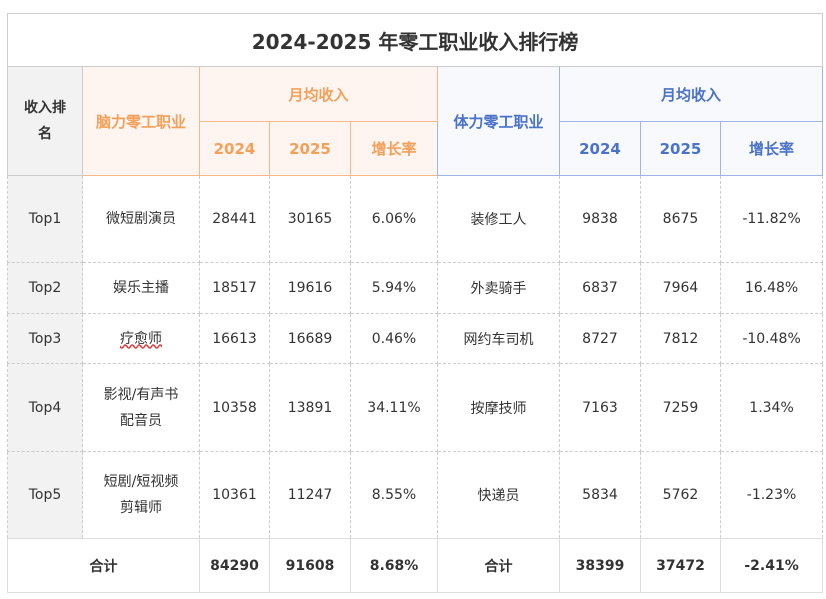  I want to click on physical-growth: 16.48%, so click(771, 288).